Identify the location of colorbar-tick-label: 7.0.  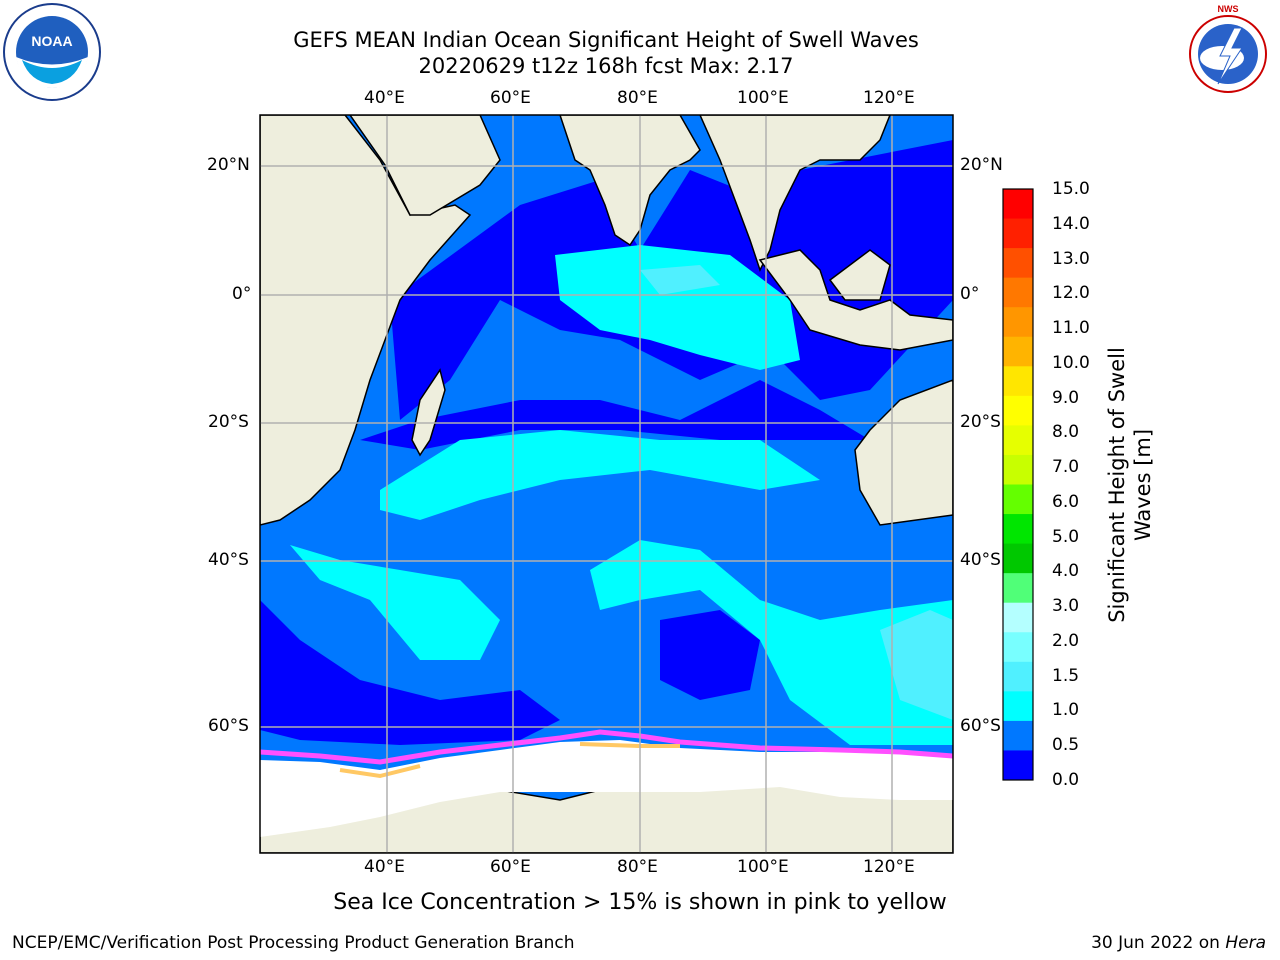
(1066, 467).